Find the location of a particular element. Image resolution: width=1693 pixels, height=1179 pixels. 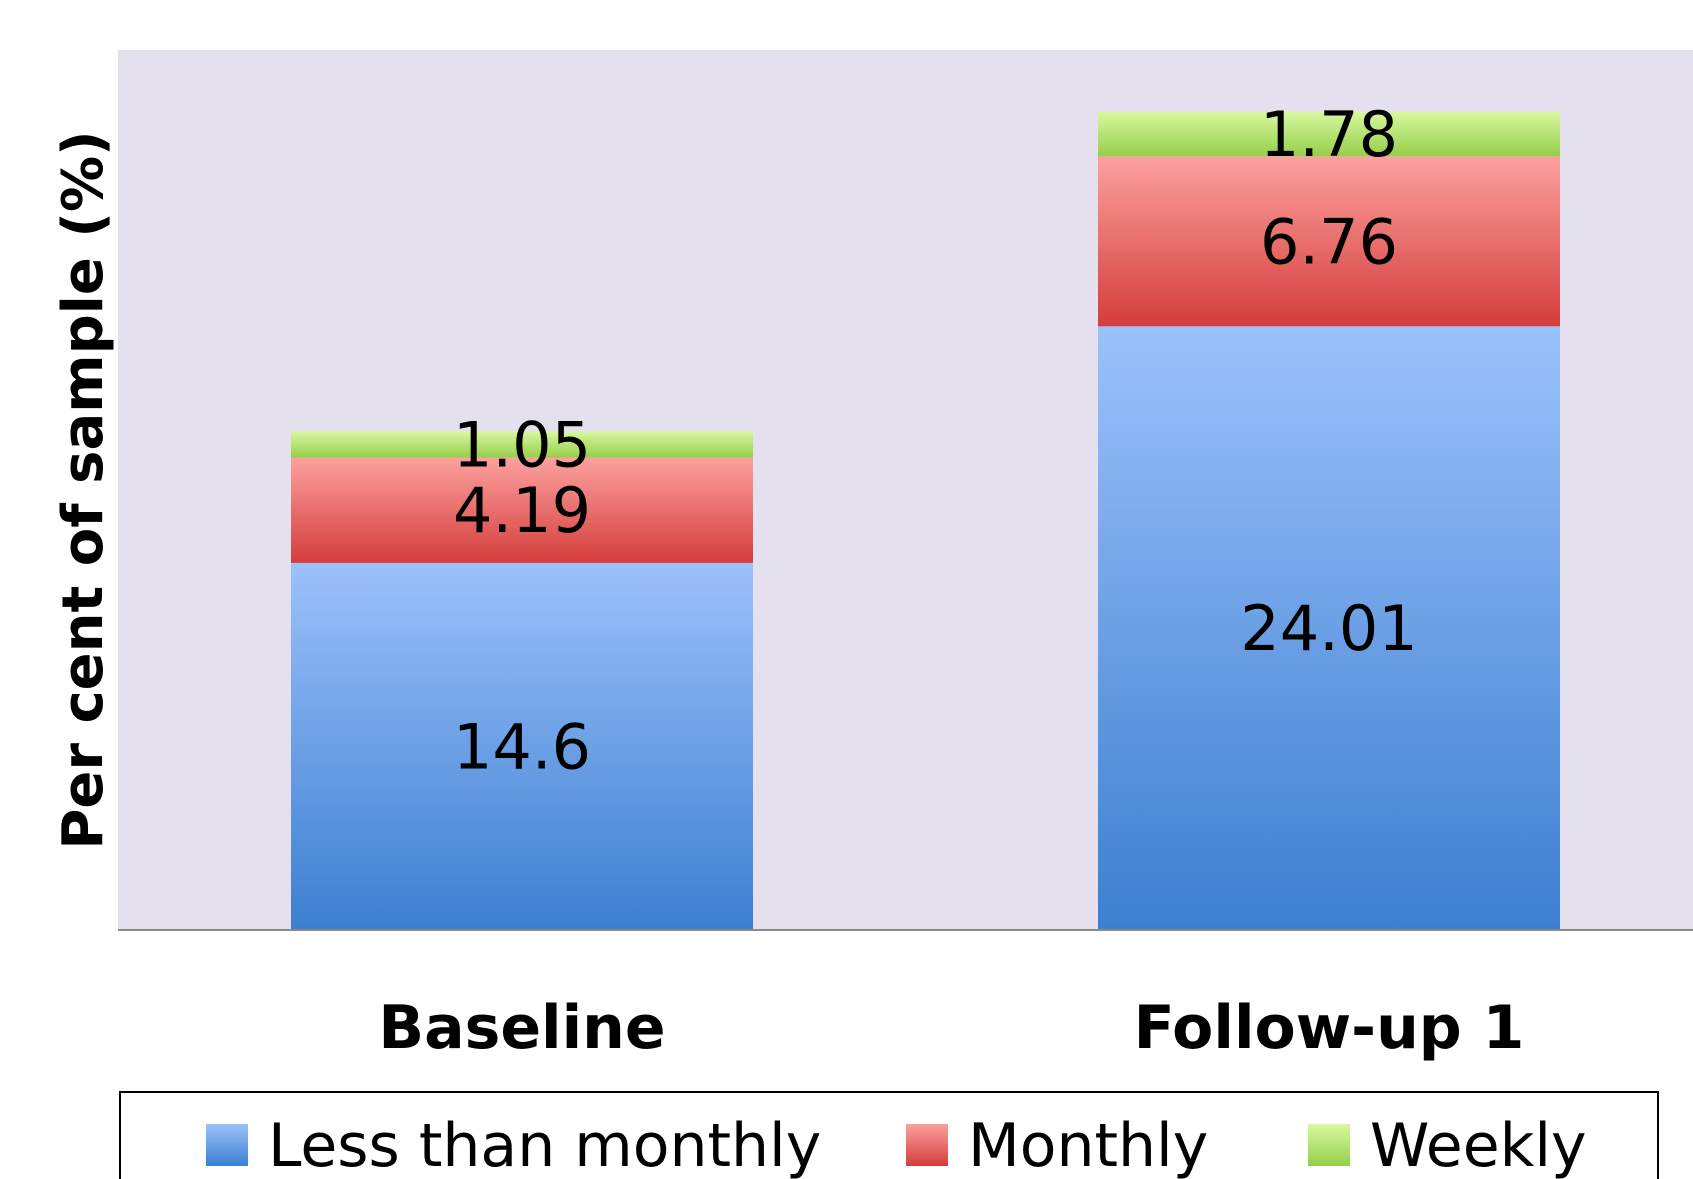

legend-box is located at coordinates (889, 1135).